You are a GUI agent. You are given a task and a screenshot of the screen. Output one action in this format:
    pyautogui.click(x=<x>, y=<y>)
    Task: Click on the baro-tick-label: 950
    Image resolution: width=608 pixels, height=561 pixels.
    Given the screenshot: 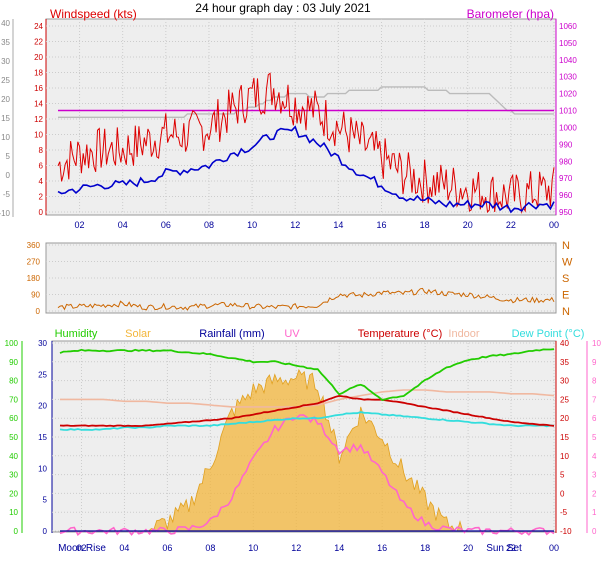 What is the action you would take?
    pyautogui.click(x=566, y=212)
    